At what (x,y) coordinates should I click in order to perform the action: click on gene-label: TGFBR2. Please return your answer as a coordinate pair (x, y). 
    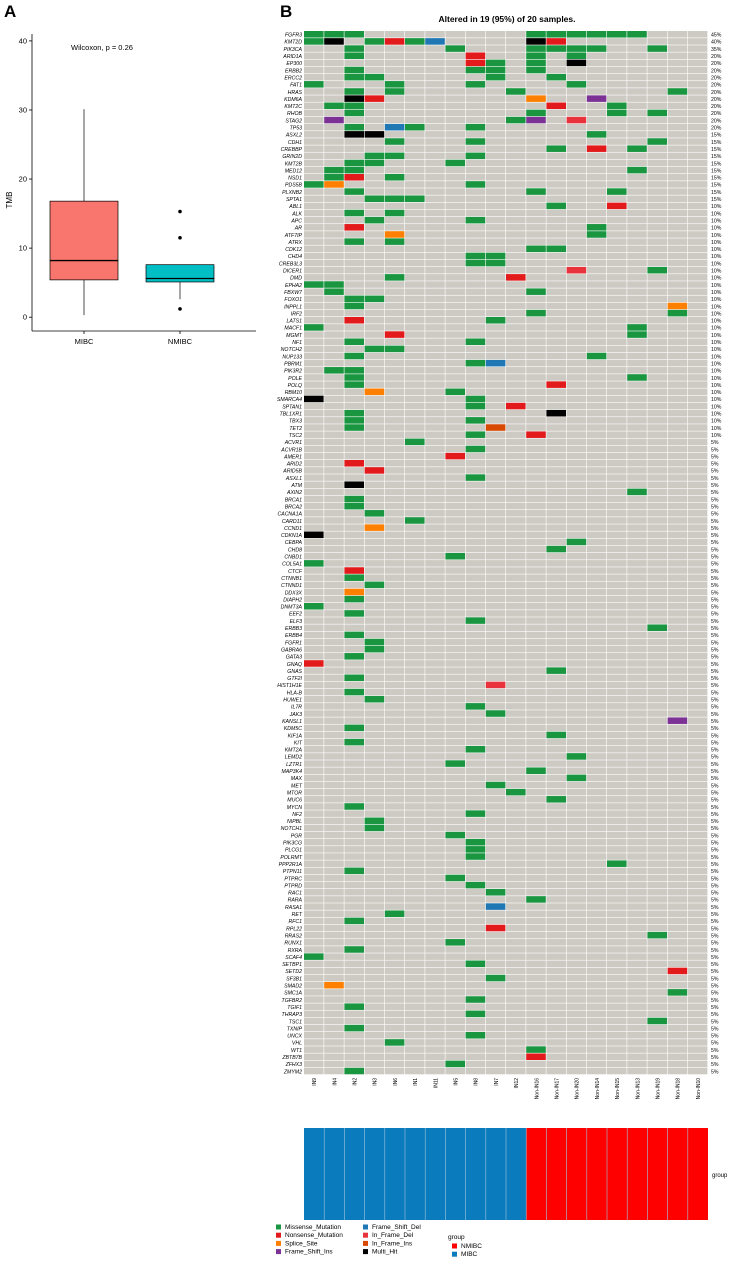
    Looking at the image, I should click on (292, 1001).